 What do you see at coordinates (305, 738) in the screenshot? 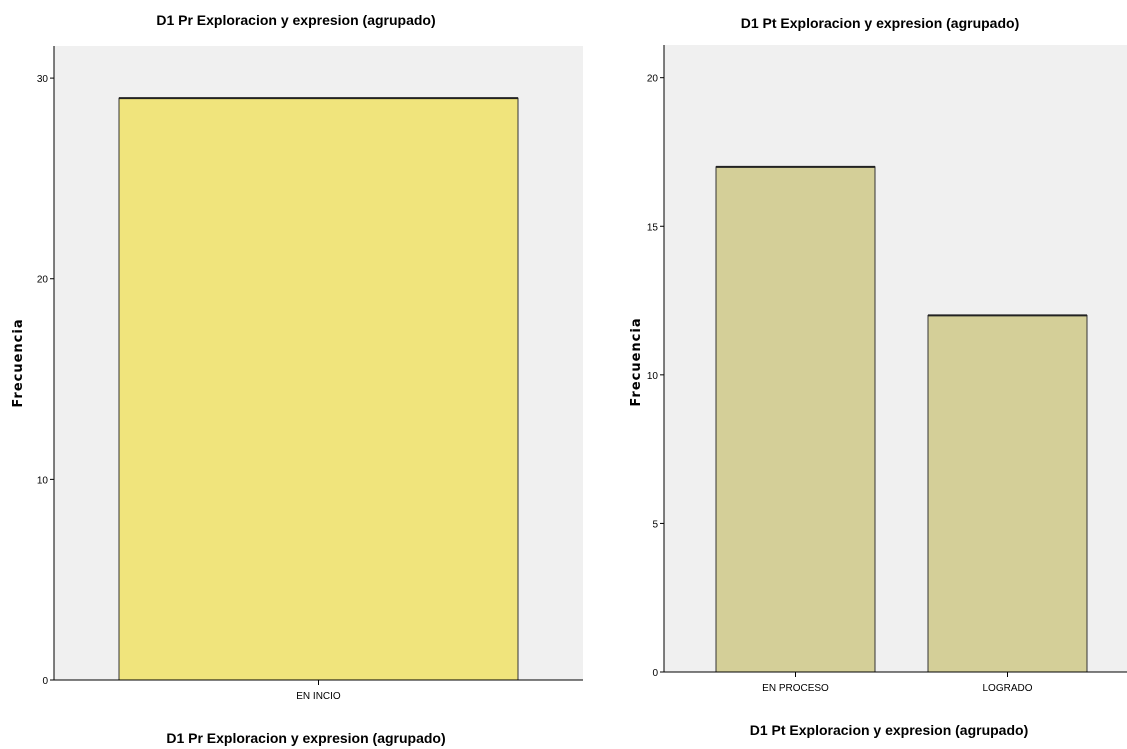
I see `chart-left-x-axis-label: D1 Pr Exploracion y expresion (agrupado)` at bounding box center [305, 738].